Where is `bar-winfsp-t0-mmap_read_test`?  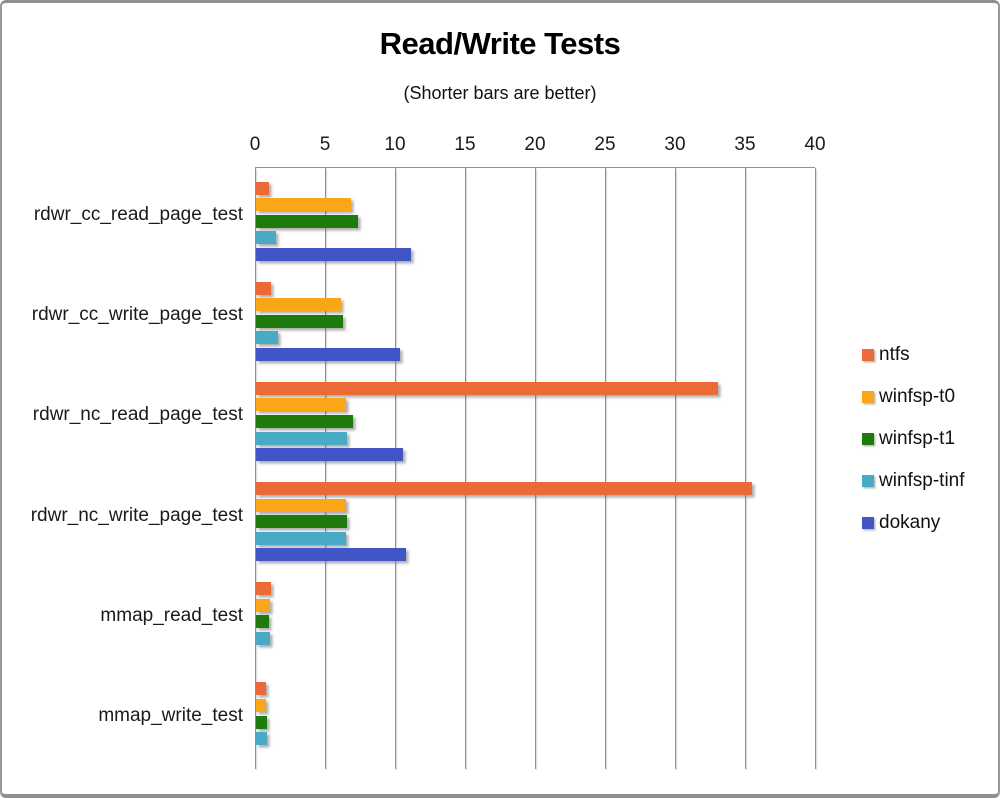 bar-winfsp-t0-mmap_read_test is located at coordinates (263, 605).